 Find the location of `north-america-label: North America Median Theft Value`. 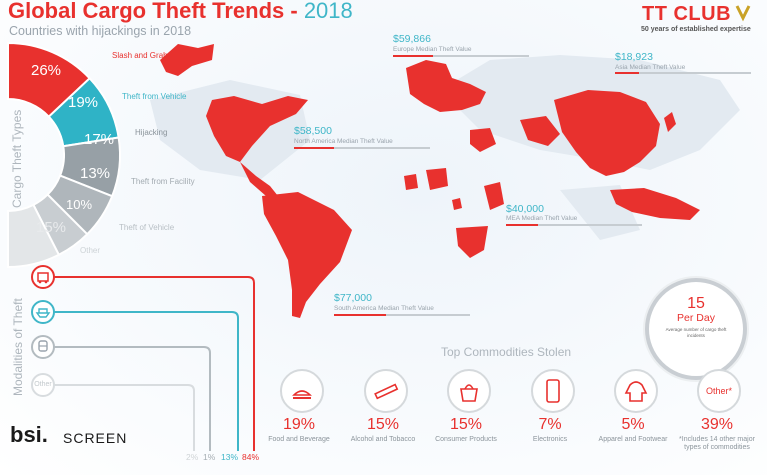

north-america-label: North America Median Theft Value is located at coordinates (343, 141).